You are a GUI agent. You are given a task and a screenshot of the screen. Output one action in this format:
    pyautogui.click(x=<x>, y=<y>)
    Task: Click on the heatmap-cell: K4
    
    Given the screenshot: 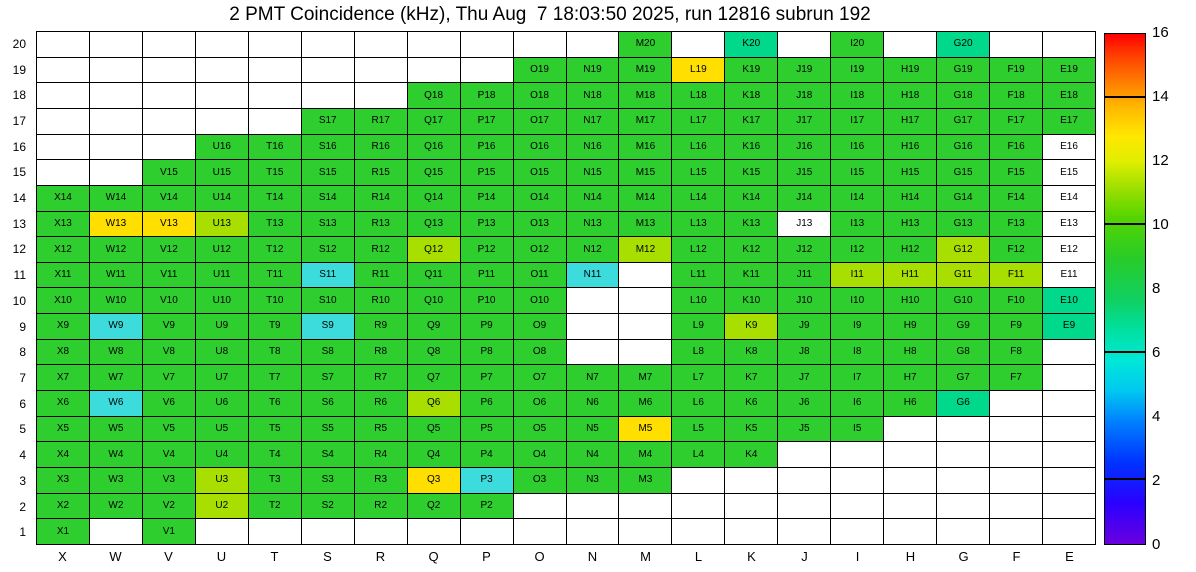 What is the action you would take?
    pyautogui.click(x=752, y=455)
    